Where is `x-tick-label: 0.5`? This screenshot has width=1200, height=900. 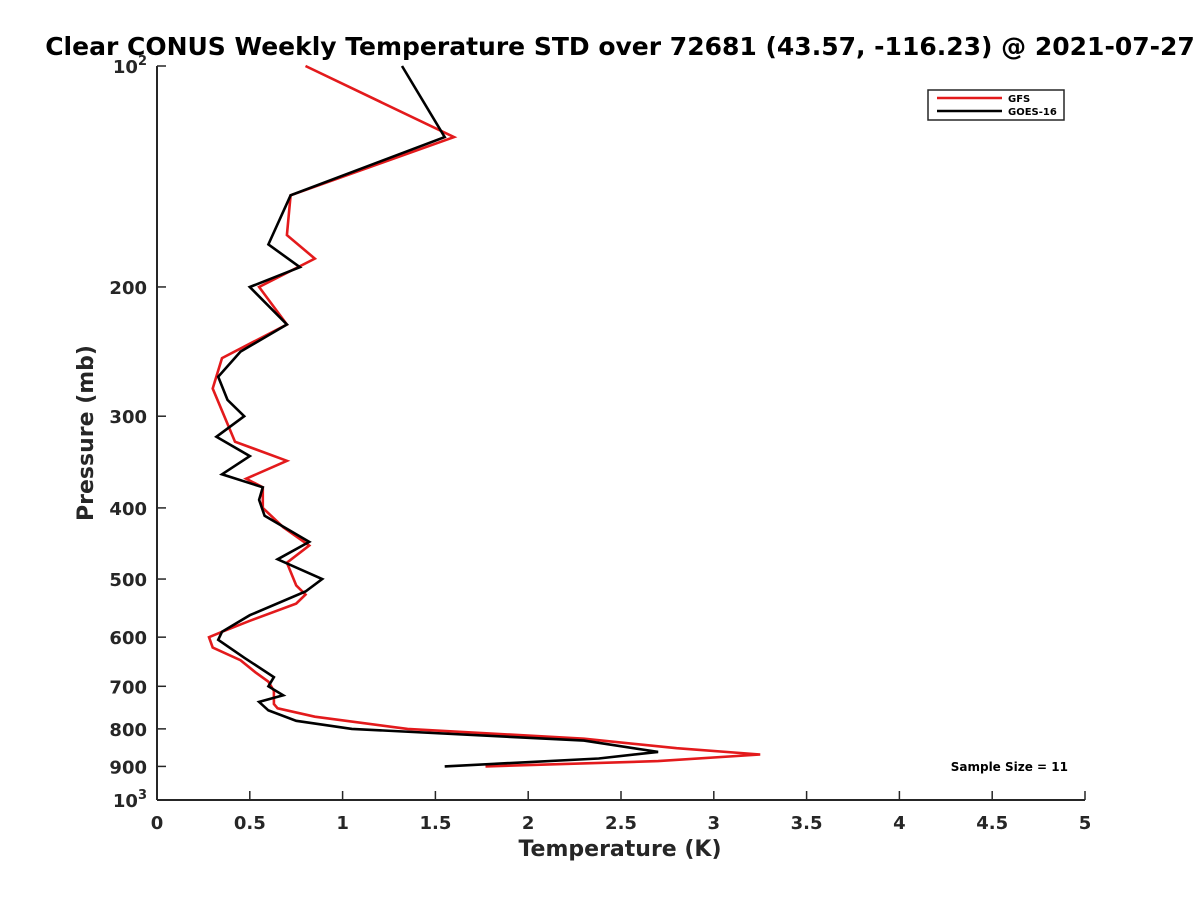
x-tick-label: 0.5 is located at coordinates (250, 823).